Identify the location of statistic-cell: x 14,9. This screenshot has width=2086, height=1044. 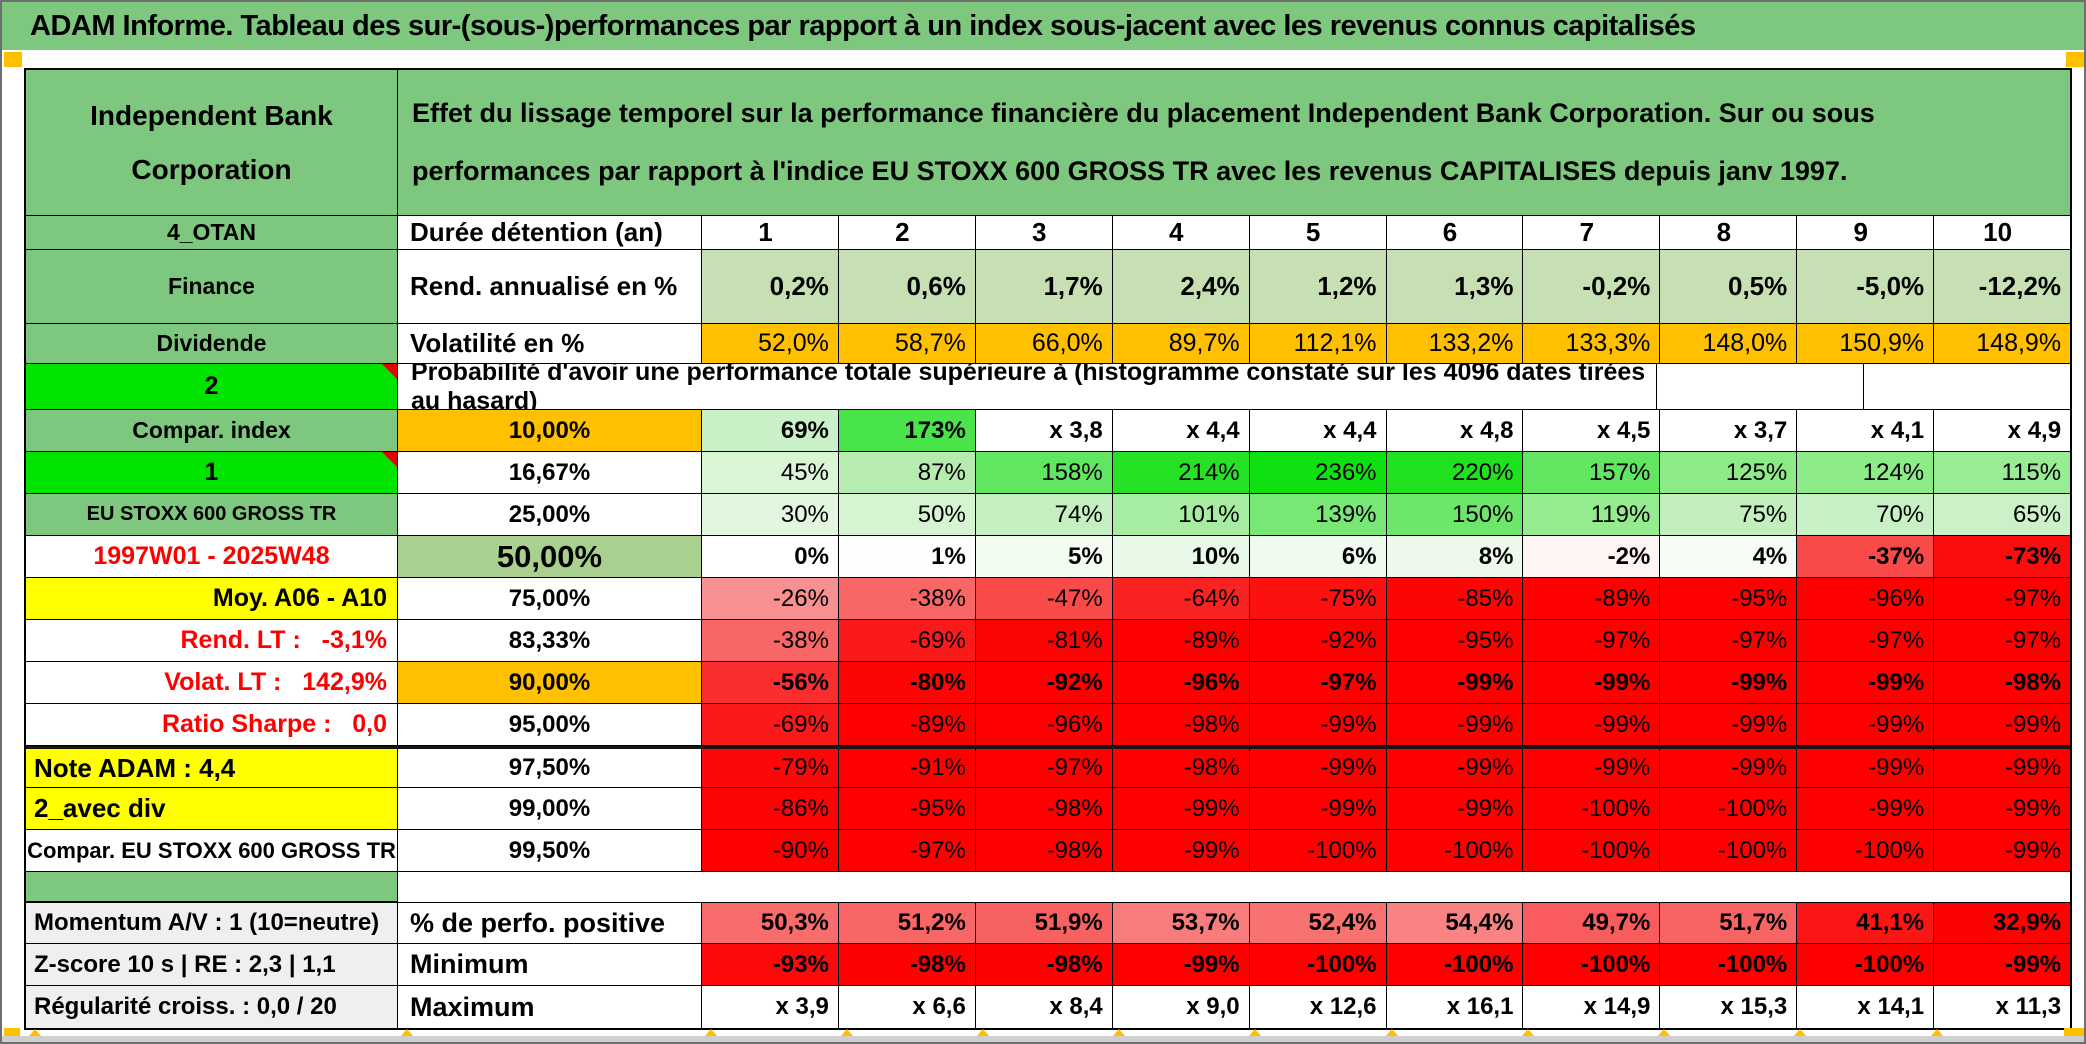
(1592, 1007).